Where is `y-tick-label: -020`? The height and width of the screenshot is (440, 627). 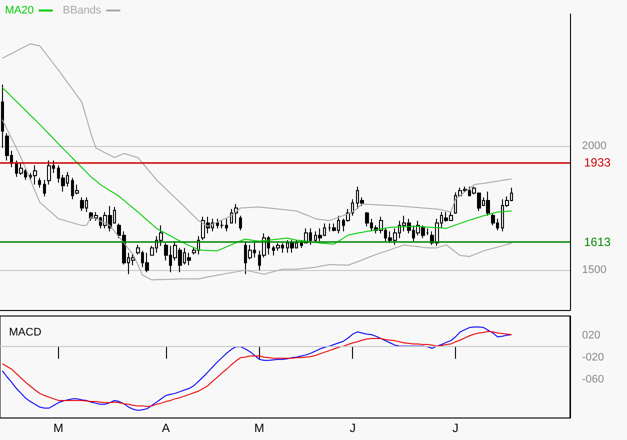 y-tick-label: -020 is located at coordinates (593, 358).